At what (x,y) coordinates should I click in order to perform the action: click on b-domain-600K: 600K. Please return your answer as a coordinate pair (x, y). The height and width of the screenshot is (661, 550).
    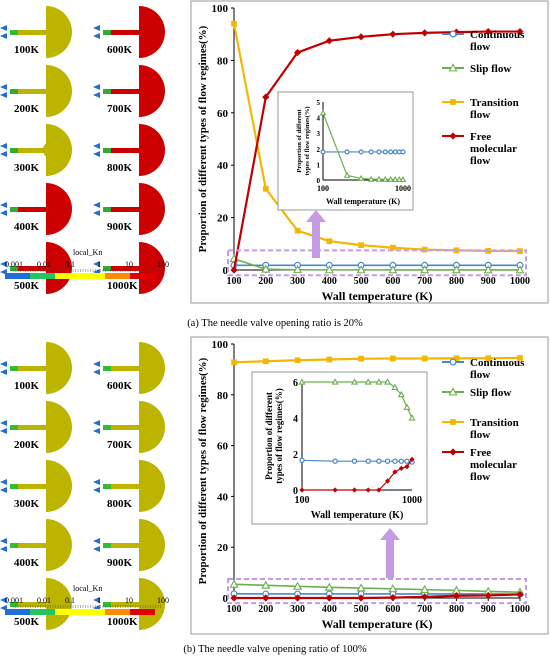
    Looking at the image, I should click on (129, 368).